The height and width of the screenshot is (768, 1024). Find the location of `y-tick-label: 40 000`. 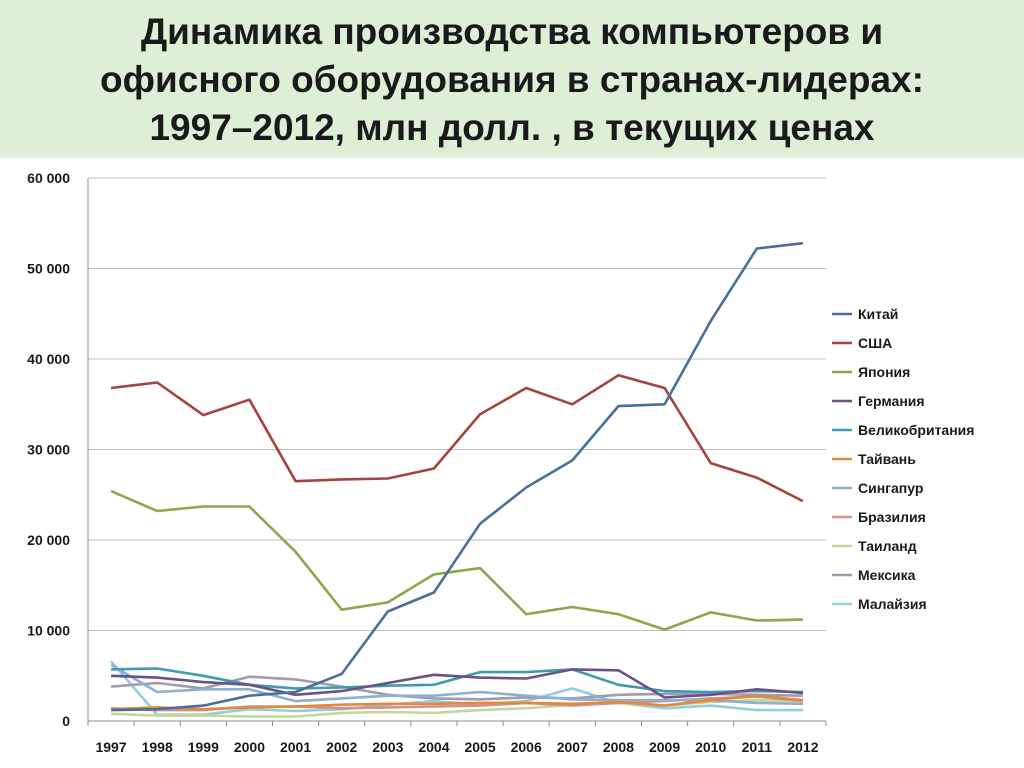

y-tick-label: 40 000 is located at coordinates (48, 359).